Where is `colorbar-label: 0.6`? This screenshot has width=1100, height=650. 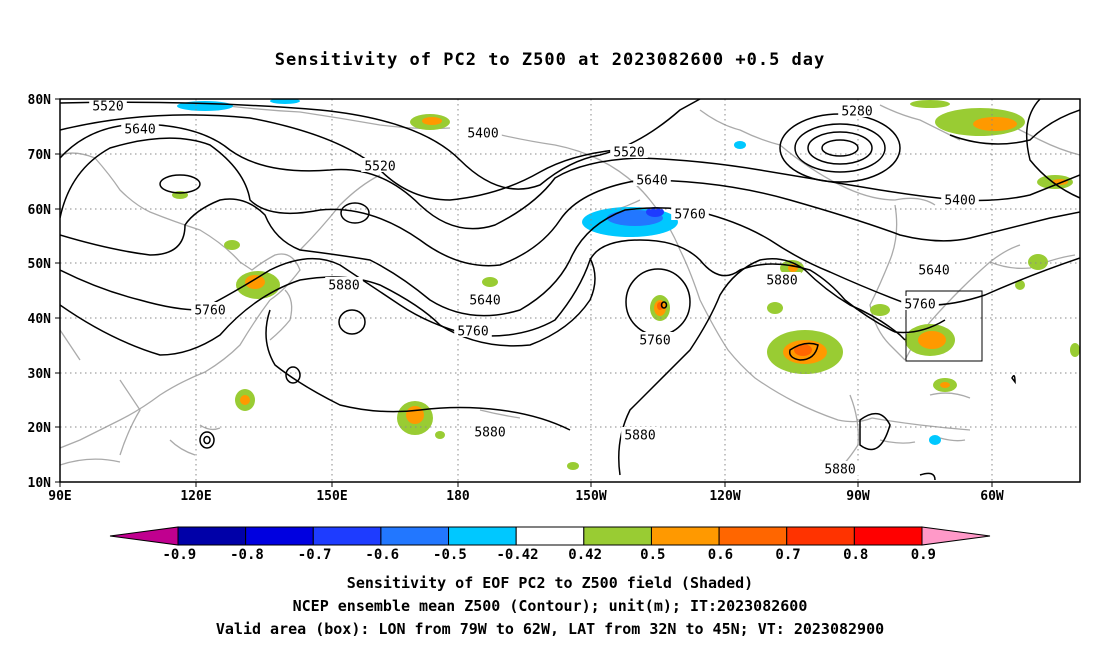
colorbar-label: 0.6 is located at coordinates (720, 555).